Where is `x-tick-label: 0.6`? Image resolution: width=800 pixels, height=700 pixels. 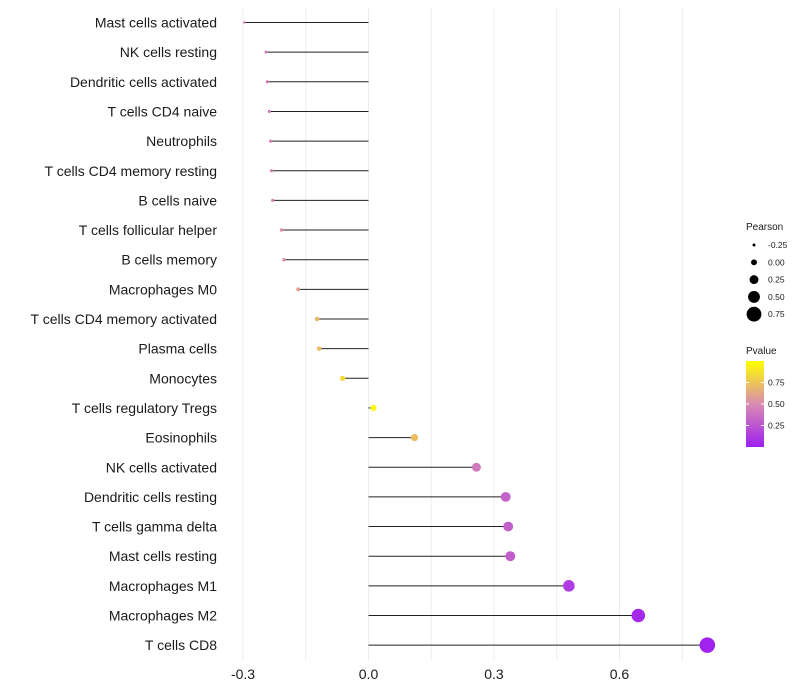 x-tick-label: 0.6 is located at coordinates (620, 674).